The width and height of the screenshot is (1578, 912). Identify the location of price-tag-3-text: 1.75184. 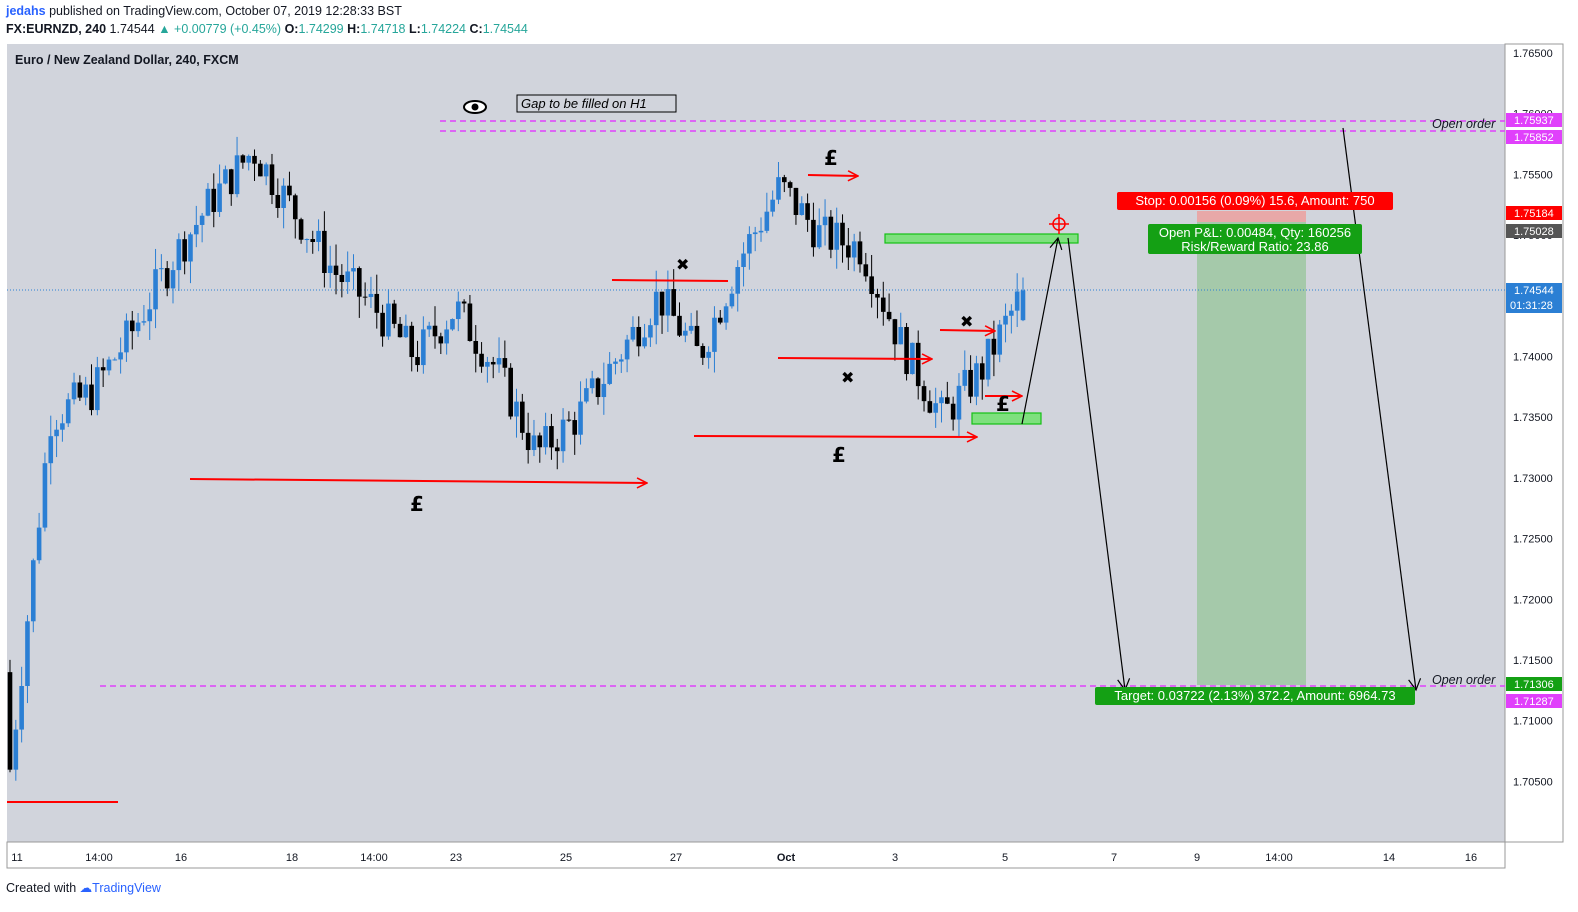
(1534, 214).